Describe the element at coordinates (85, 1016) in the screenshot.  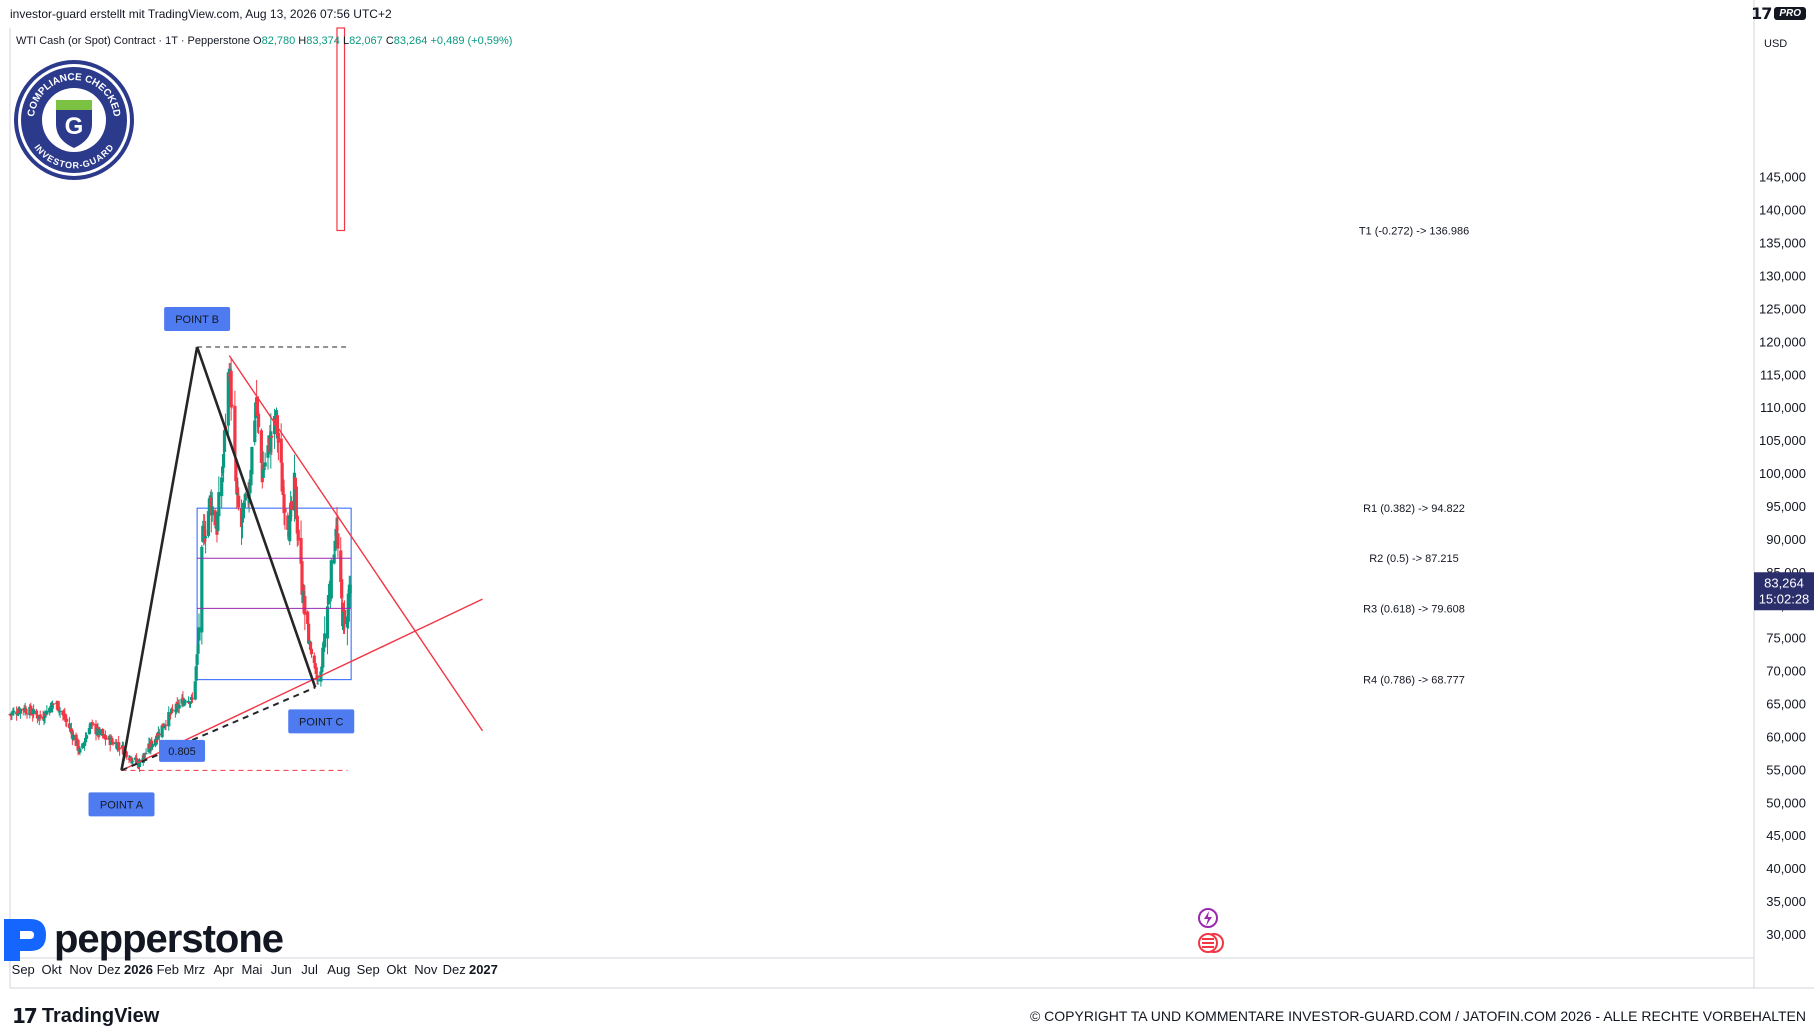
I see `tradingview-footer-logo: 17 TradingView` at that location.